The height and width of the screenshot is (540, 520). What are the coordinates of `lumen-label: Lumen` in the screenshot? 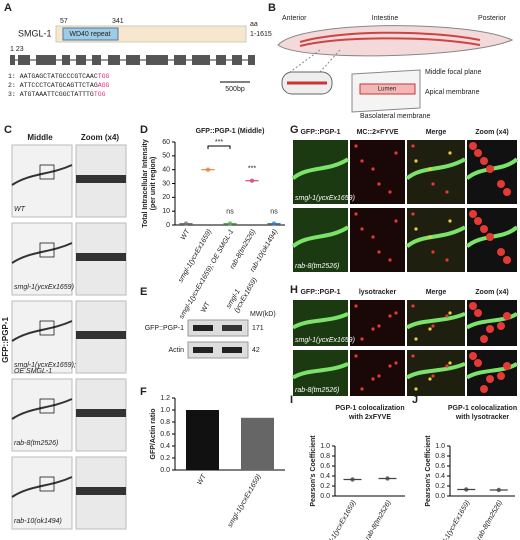 It's located at (387, 90).